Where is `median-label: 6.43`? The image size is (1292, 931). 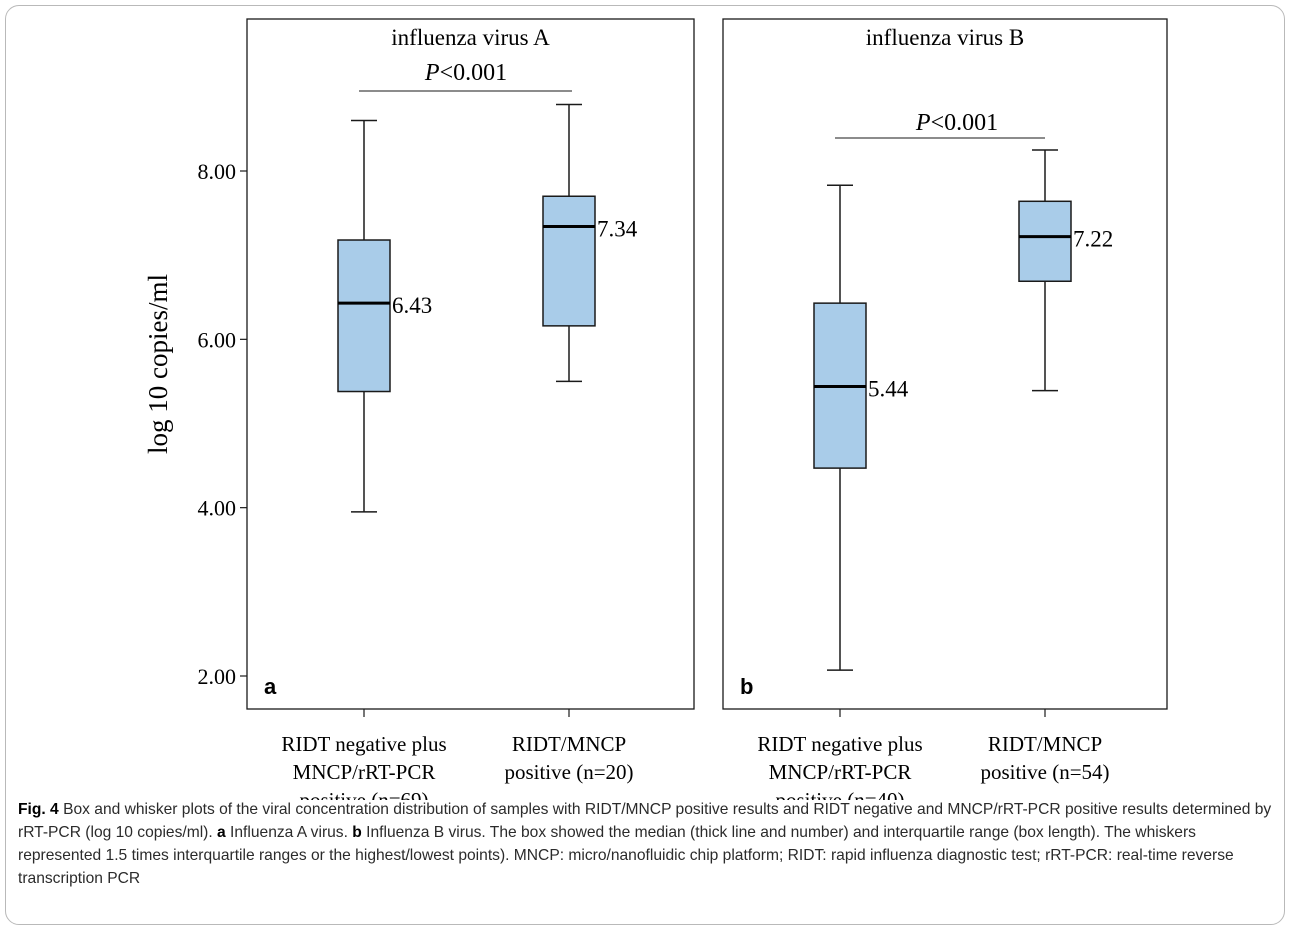
median-label: 6.43 is located at coordinates (412, 305).